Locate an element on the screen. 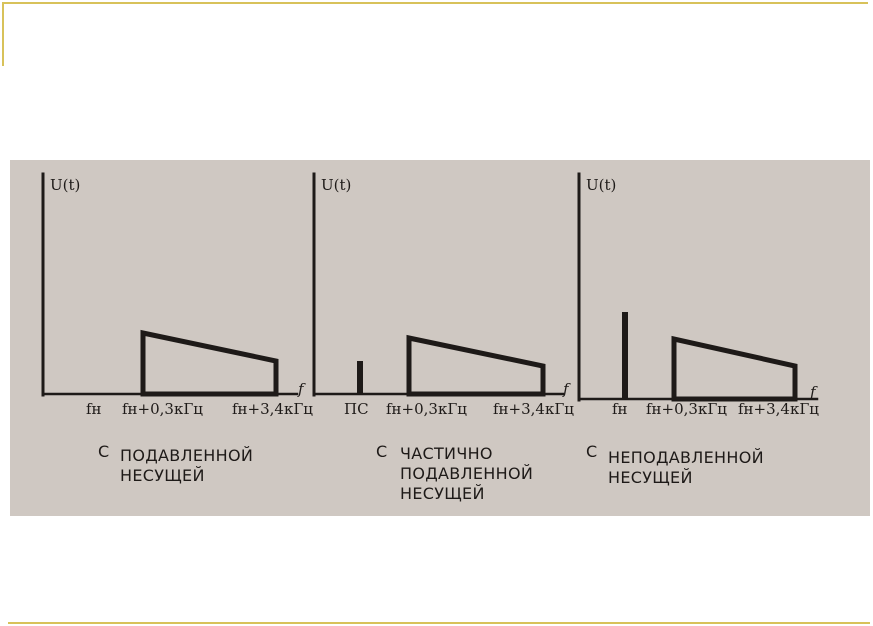 The height and width of the screenshot is (626, 873). panel-3-axis-label: U(t) is located at coordinates (601, 185).